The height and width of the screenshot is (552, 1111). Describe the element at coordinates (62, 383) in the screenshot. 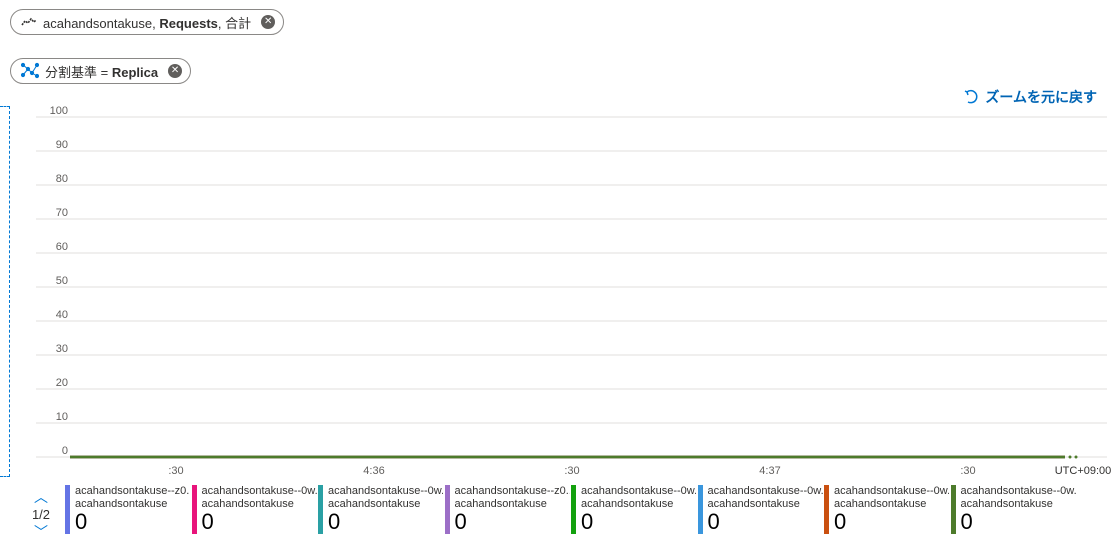

I see `y-tick-label: 20` at that location.